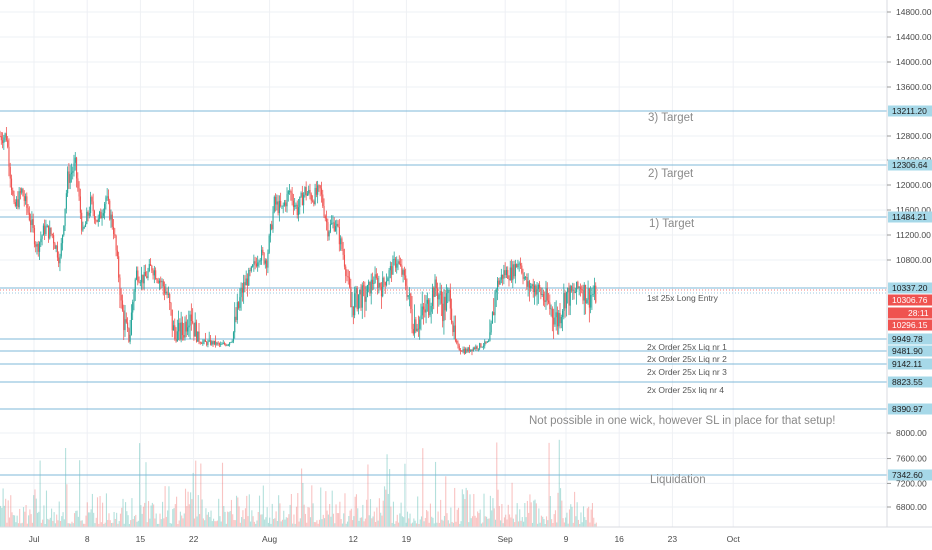  Describe the element at coordinates (385, 539) in the screenshot. I see `time-axis: Jul 8 15 22 Aug 12 19 Sep 9 16 23 Oct` at that location.